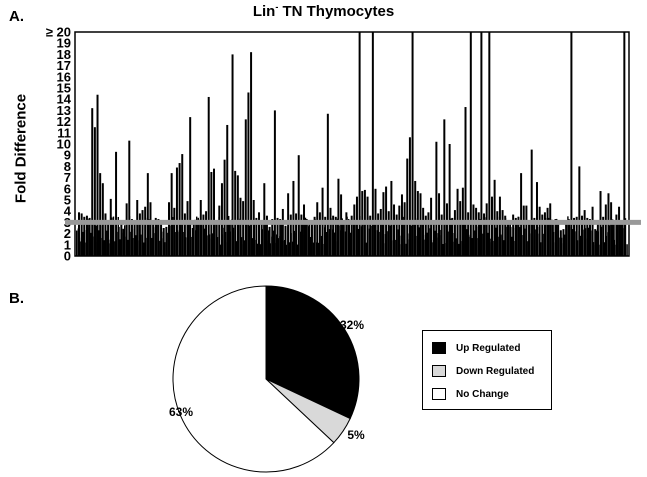 The width and height of the screenshot is (647, 477). Describe the element at coordinates (439, 371) in the screenshot. I see `legend-swatch-down` at that location.